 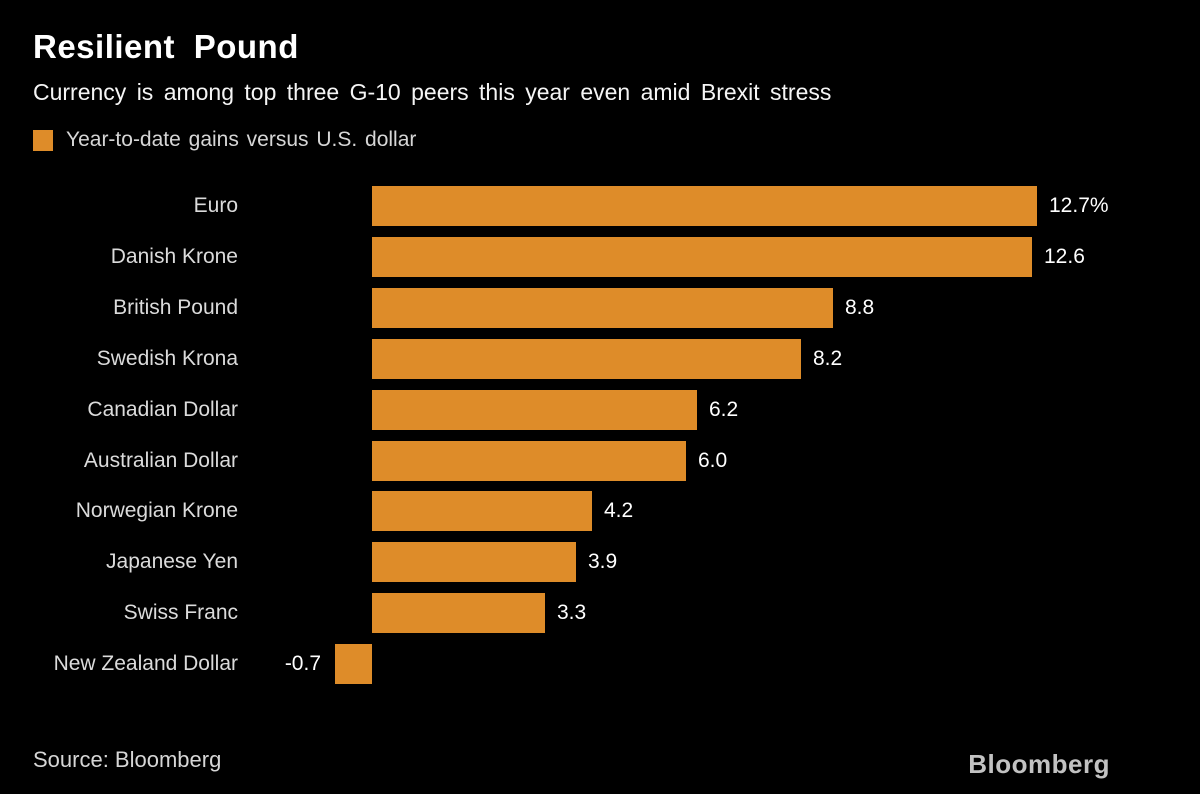 What do you see at coordinates (127, 759) in the screenshot?
I see `source-note: Source: Bloomberg` at bounding box center [127, 759].